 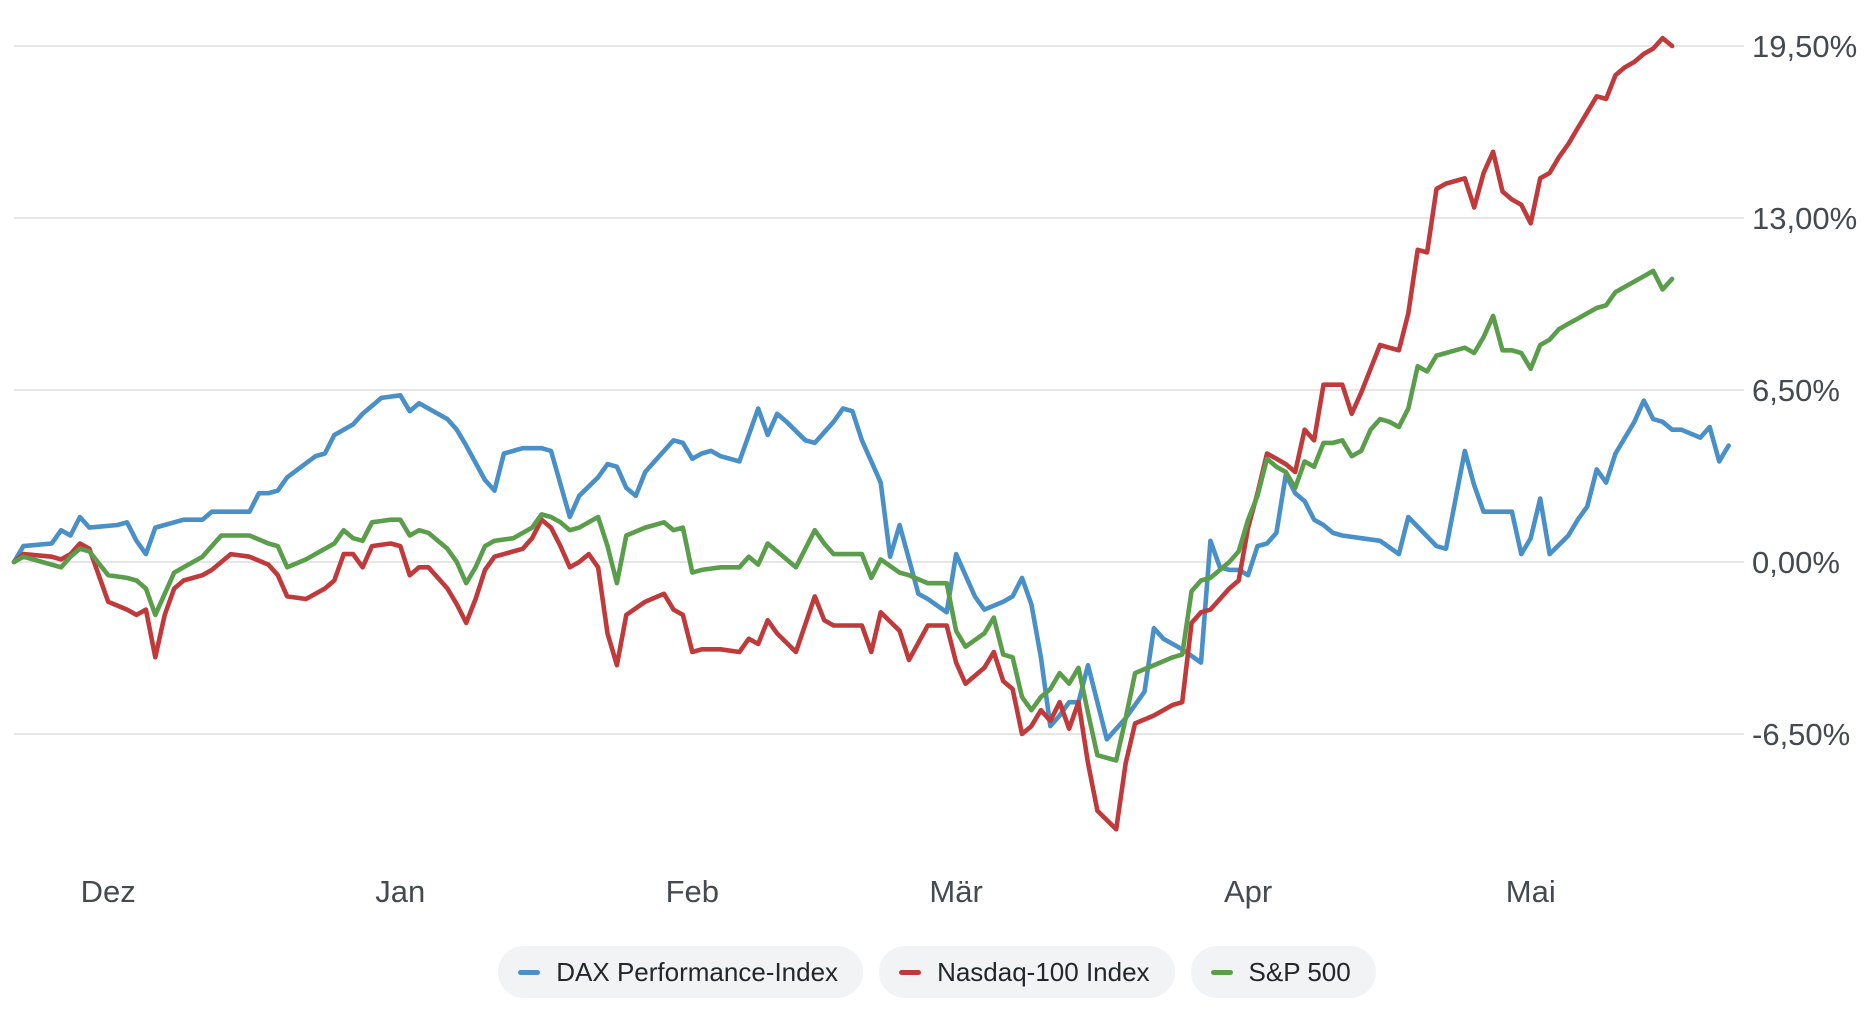 What do you see at coordinates (1796, 390) in the screenshot?
I see `y-tick-label: 6,50%` at bounding box center [1796, 390].